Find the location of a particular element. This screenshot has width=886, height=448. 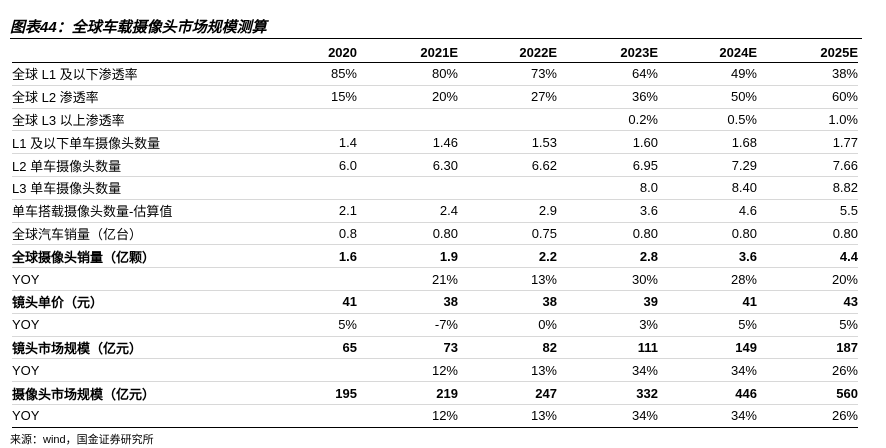

cell: 149 is located at coordinates (707, 348).